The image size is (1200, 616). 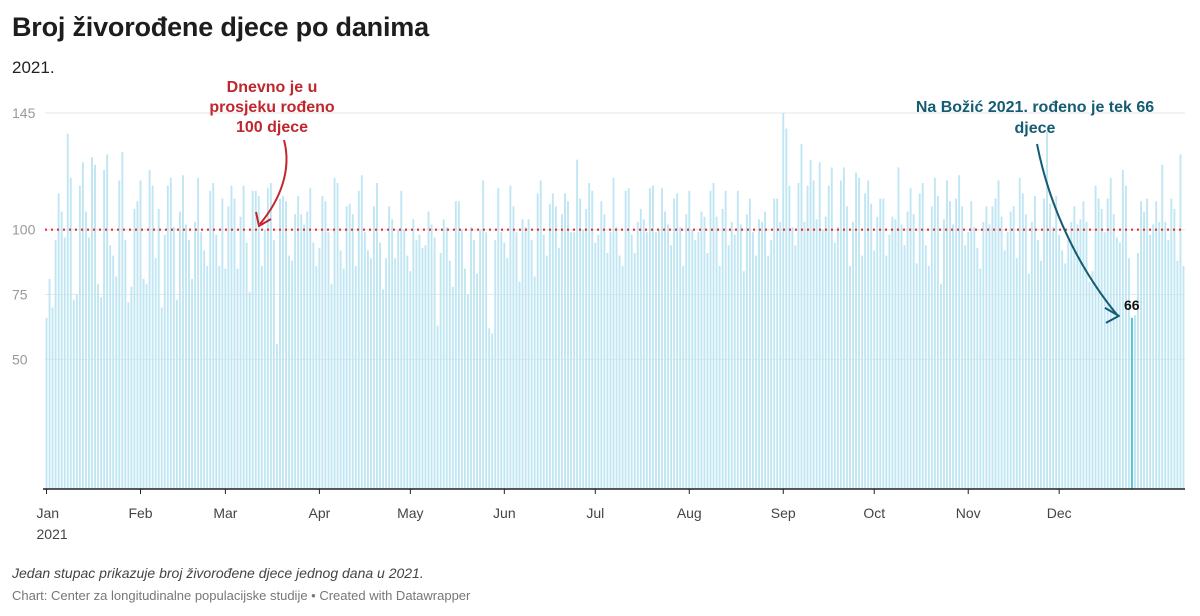 What do you see at coordinates (33, 67) in the screenshot?
I see `chart-subtitle: 2021.` at bounding box center [33, 67].